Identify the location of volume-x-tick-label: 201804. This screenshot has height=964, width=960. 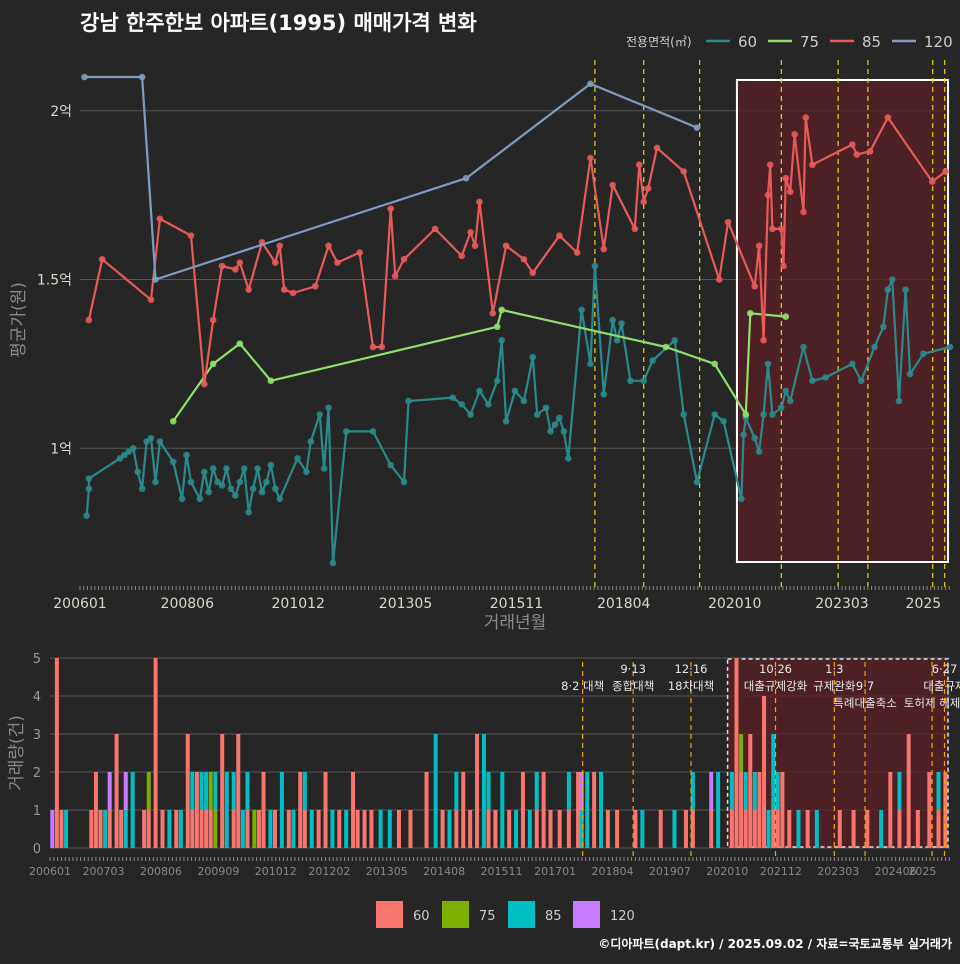
(613, 871).